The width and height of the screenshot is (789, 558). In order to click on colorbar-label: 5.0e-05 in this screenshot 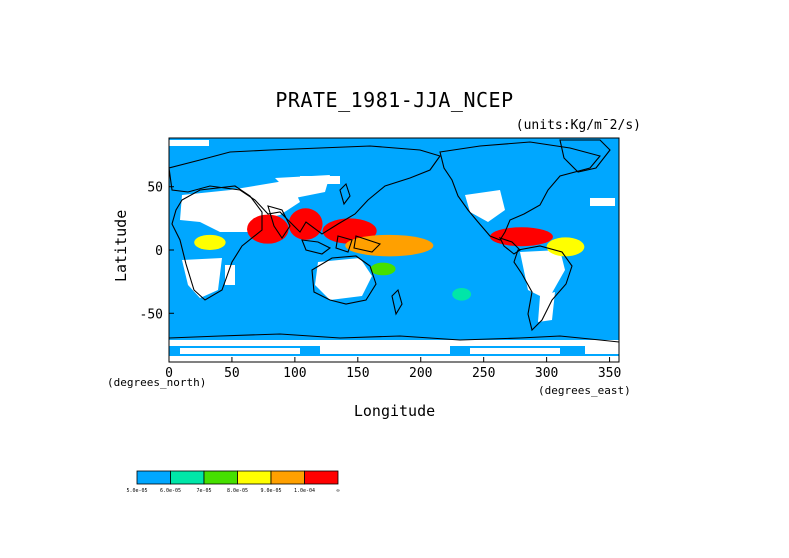, I will do `click(136, 491)`.